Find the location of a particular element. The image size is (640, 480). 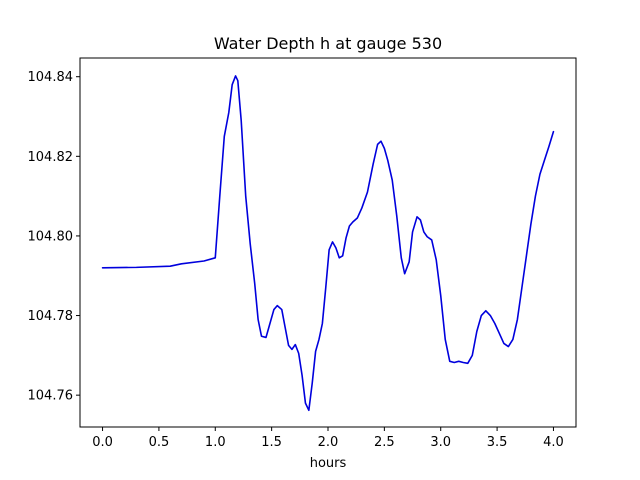

x-tick-label: 0.5 is located at coordinates (159, 442).